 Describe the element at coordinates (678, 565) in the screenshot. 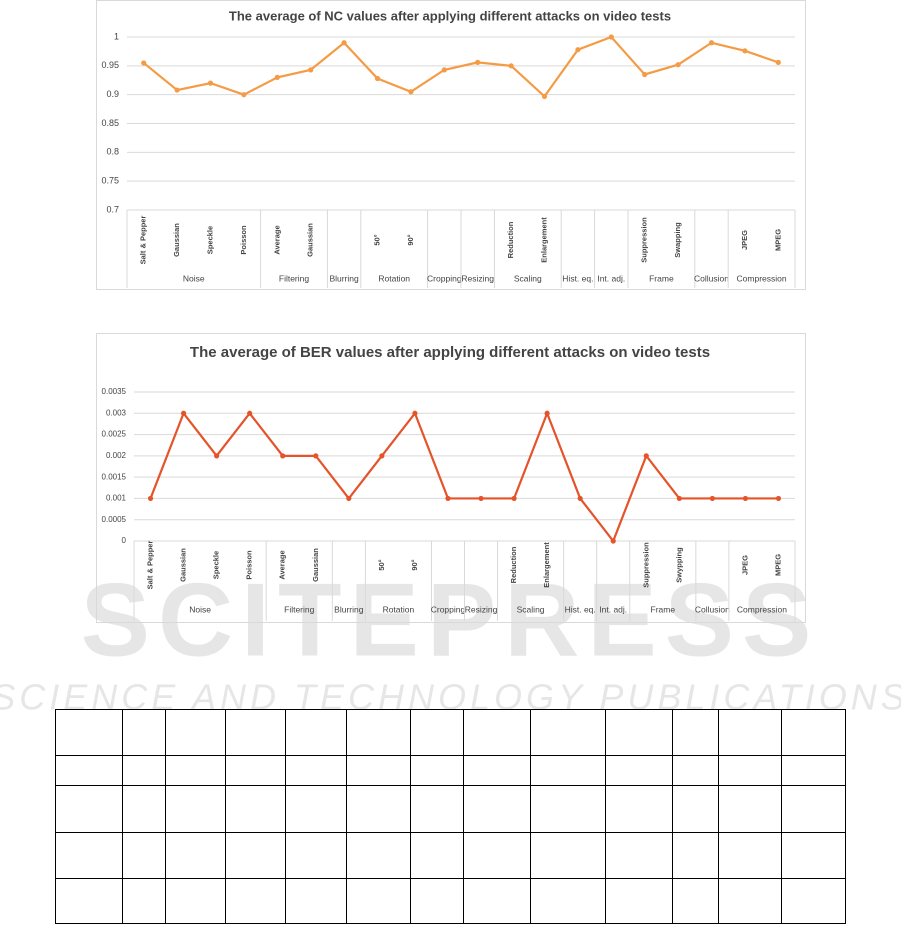

I see `x-tick-label: Swypping` at that location.